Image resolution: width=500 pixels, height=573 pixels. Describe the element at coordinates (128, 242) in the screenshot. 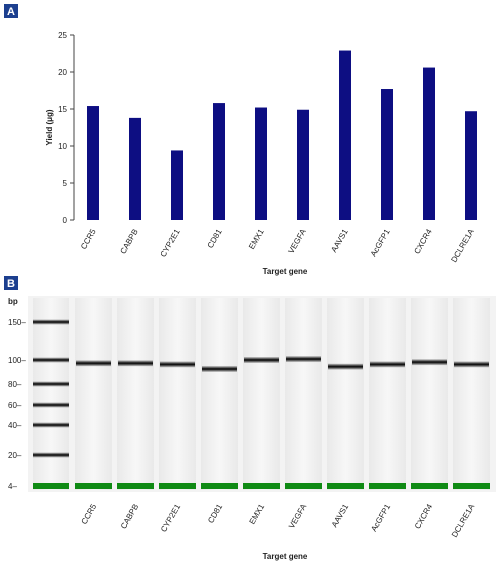

I see `category-label: CABPB` at that location.